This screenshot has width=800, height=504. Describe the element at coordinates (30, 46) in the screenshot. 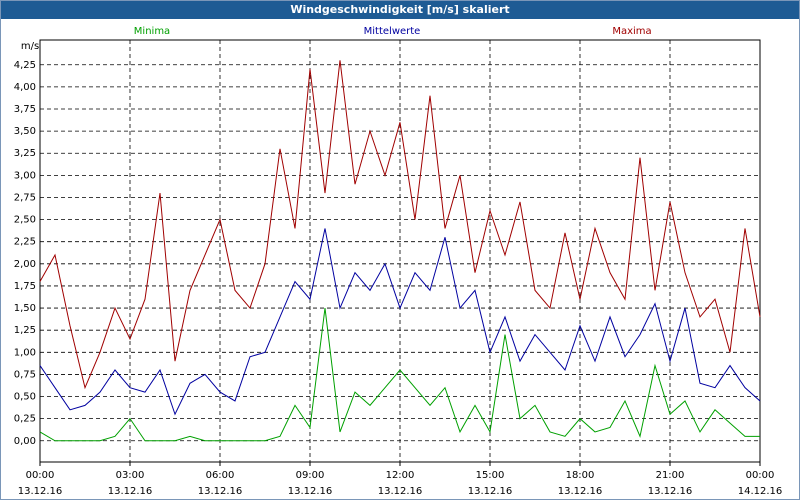

I see `y-axis-label: m/s` at that location.